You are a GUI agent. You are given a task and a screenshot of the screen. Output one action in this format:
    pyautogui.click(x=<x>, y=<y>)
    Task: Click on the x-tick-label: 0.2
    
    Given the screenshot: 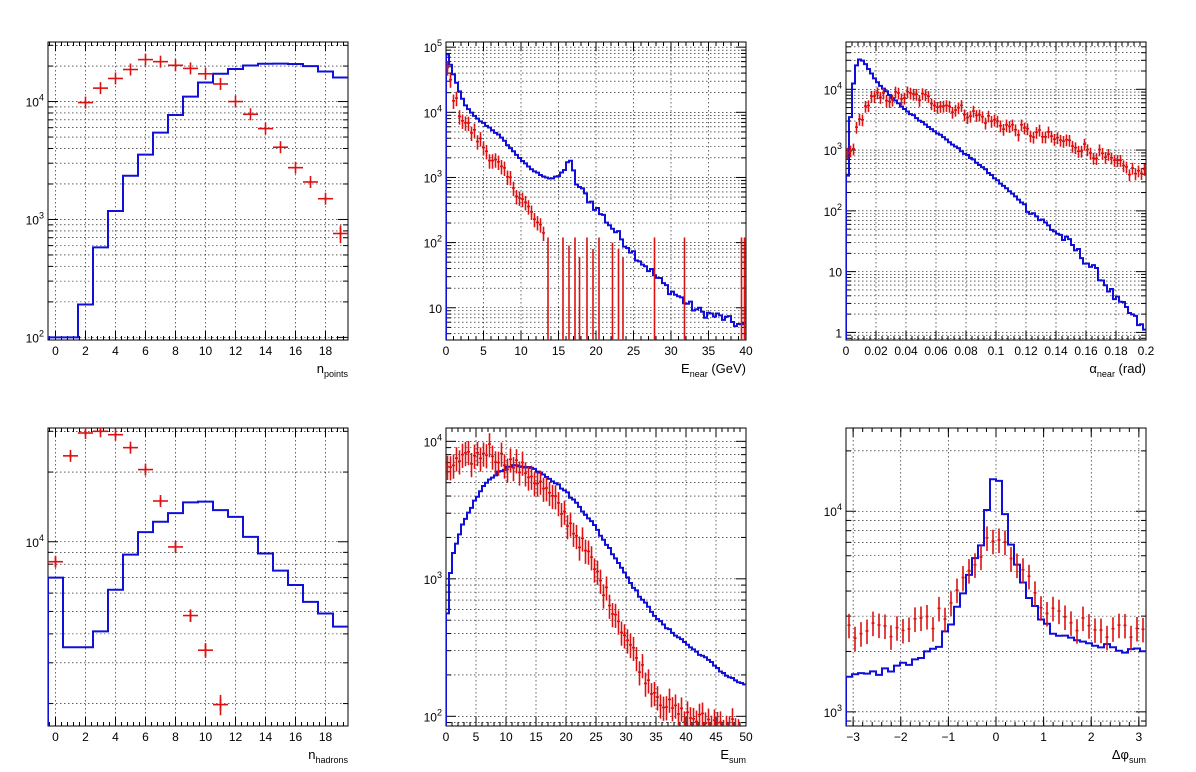 What is the action you would take?
    pyautogui.click(x=1146, y=351)
    